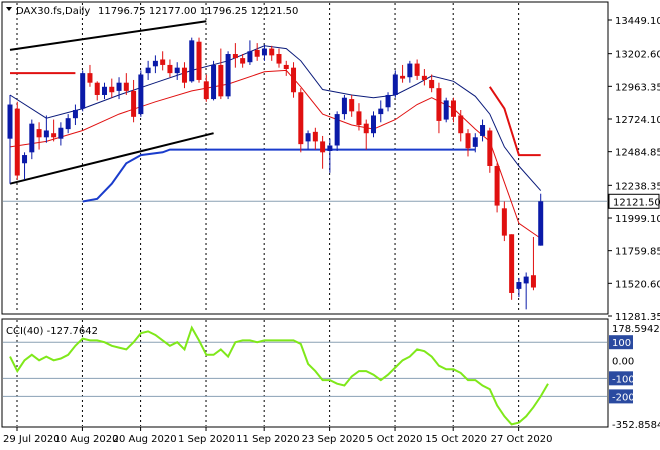 The height and width of the screenshot is (450, 660). Describe the element at coordinates (637, 284) in the screenshot. I see `price-tick-label: 11520.60` at that location.